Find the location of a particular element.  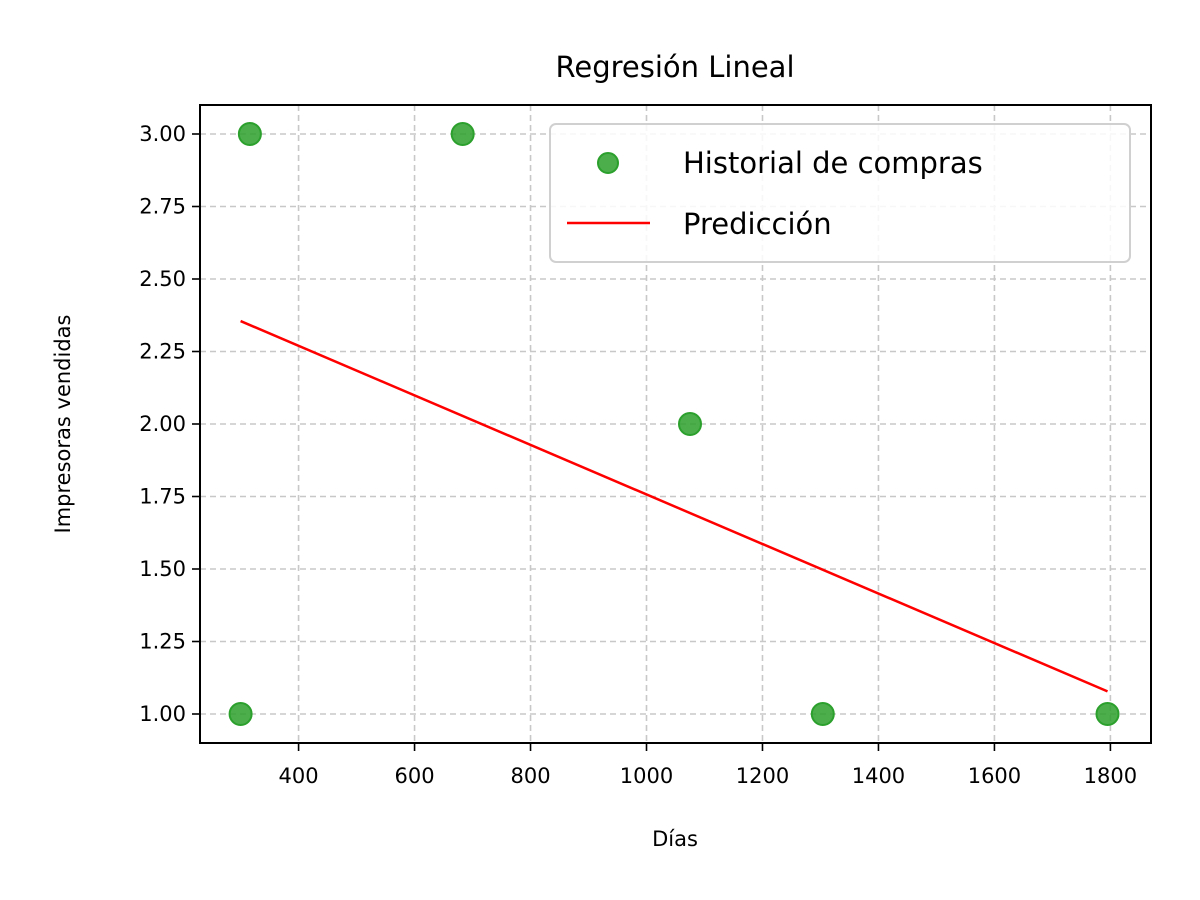

y-axis-label: Impresoras vendidas is located at coordinates (63, 424).